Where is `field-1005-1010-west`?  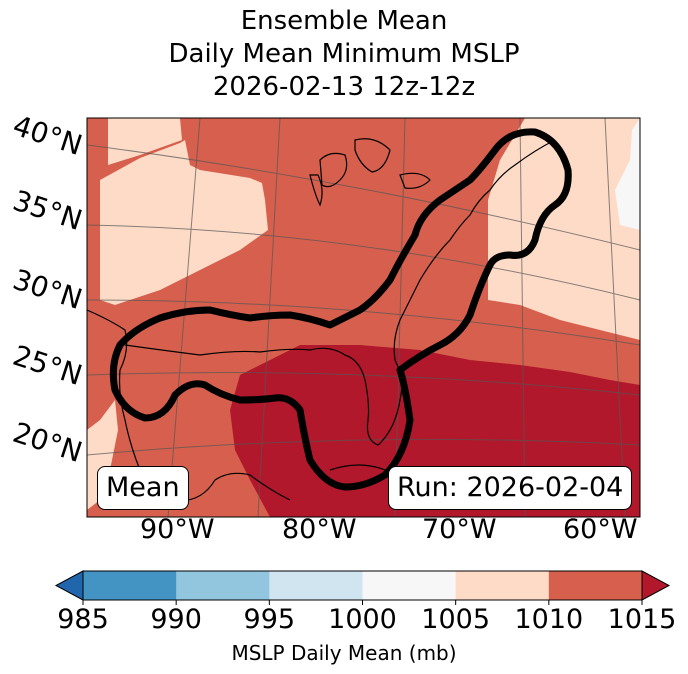 field-1005-1010-west is located at coordinates (184, 222).